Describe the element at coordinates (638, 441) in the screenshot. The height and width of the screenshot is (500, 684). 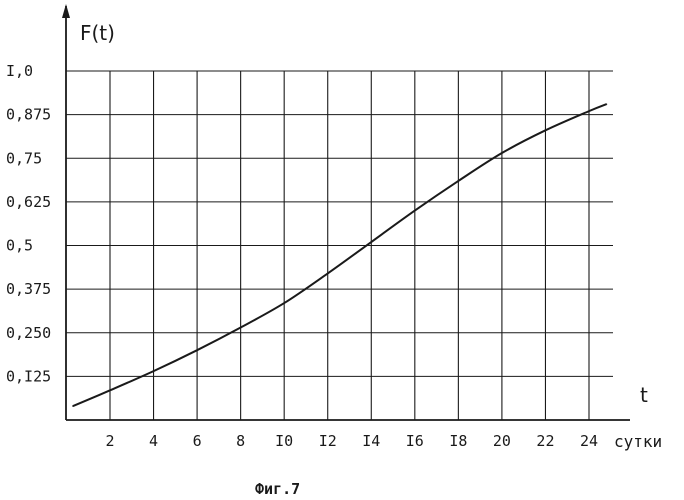
I see `x-axis-unit: сутки` at that location.